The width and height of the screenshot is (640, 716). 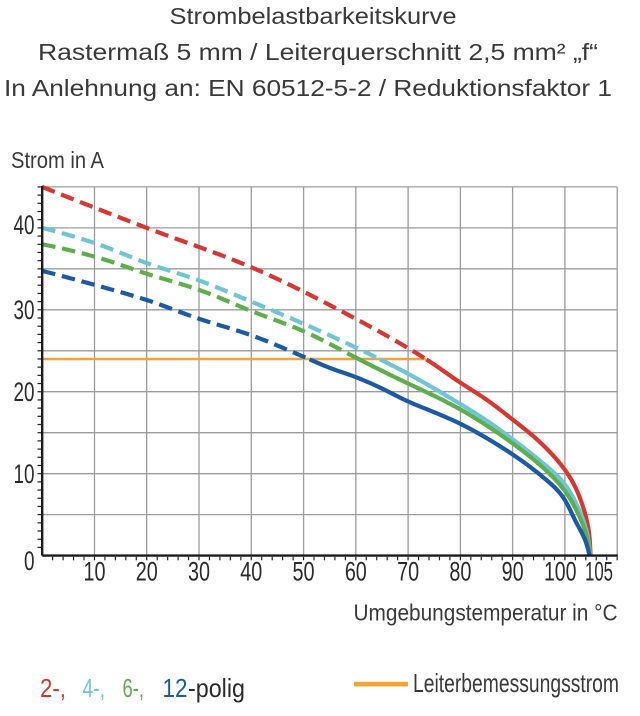 I want to click on svg-text: 50, so click(x=304, y=572).